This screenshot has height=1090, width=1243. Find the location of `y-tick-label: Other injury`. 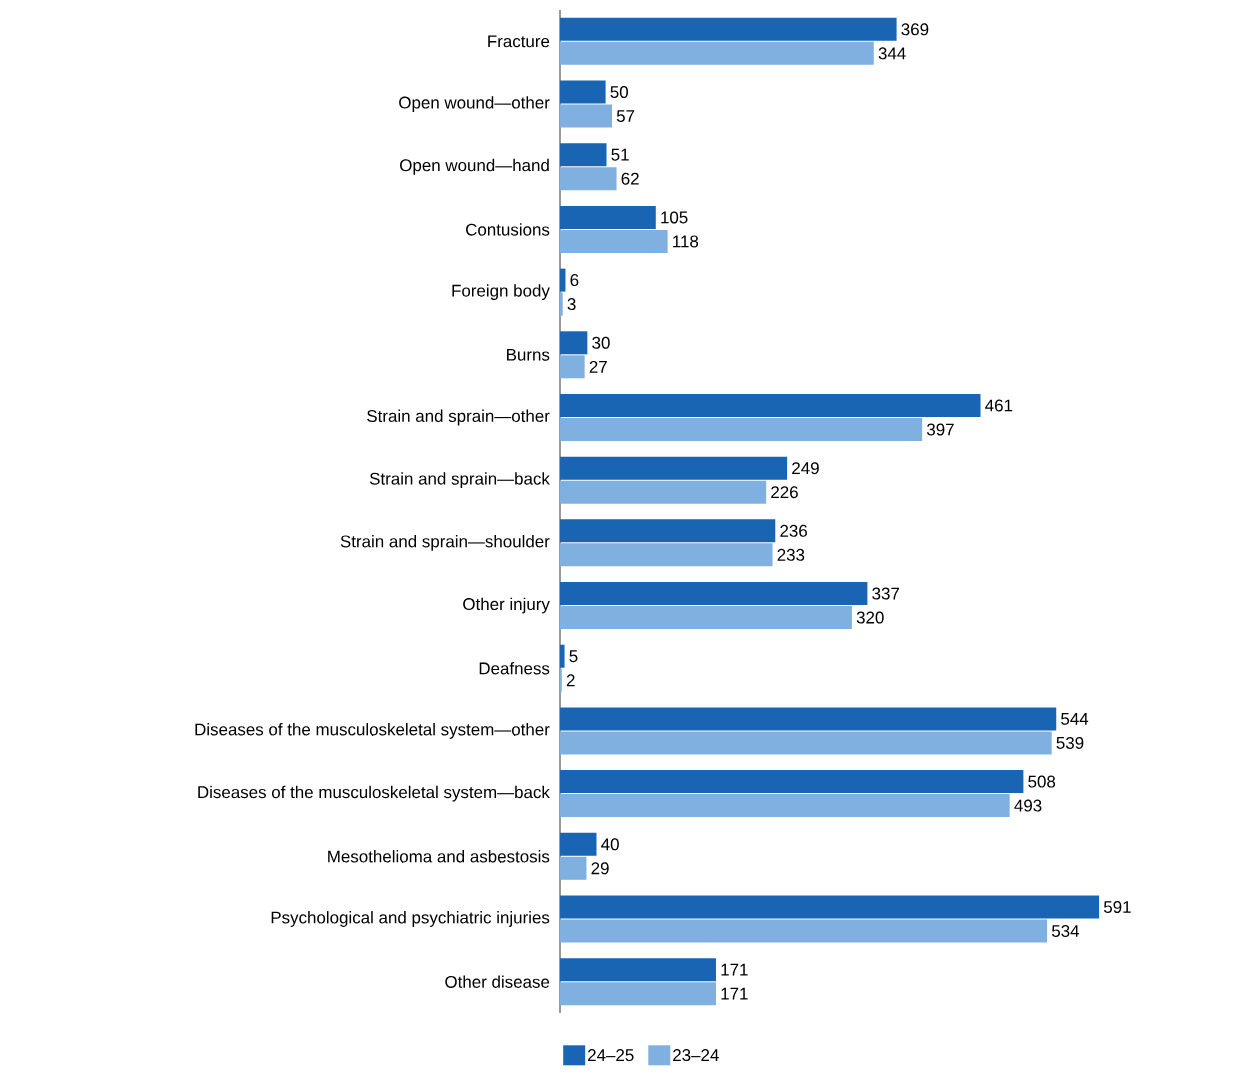

y-tick-label: Other injury is located at coordinates (506, 605).